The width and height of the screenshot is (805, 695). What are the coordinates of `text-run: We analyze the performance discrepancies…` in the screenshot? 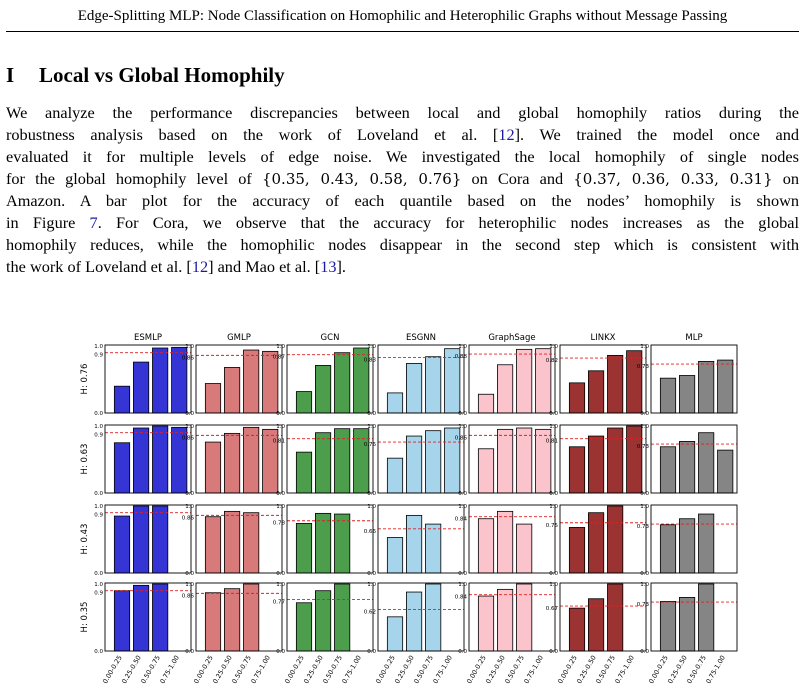 It's located at (402, 112).